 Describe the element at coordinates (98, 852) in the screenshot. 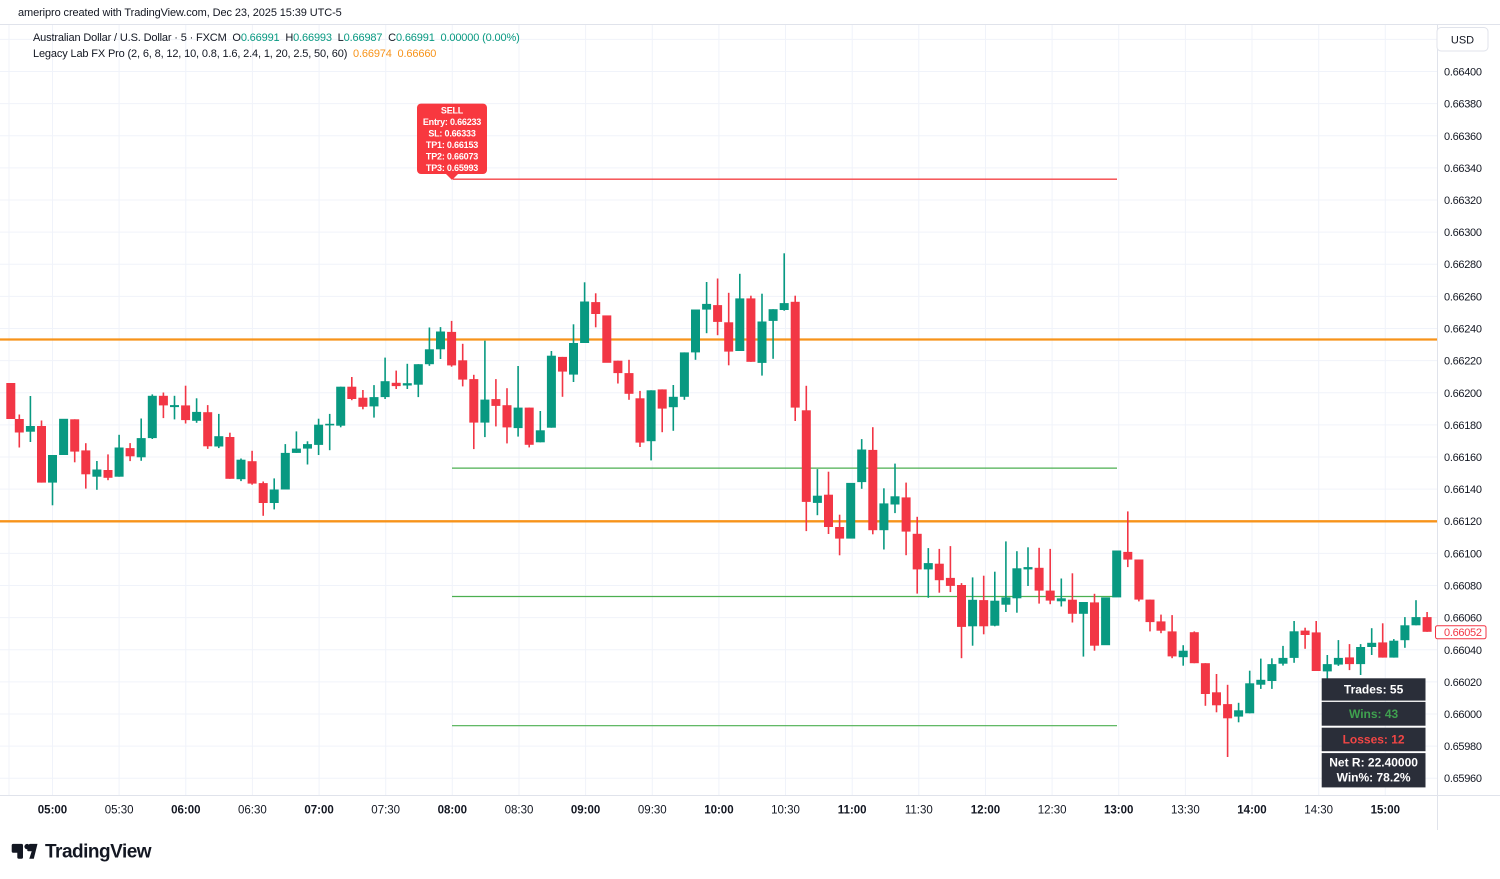

I see `svg-text: TradingView` at that location.